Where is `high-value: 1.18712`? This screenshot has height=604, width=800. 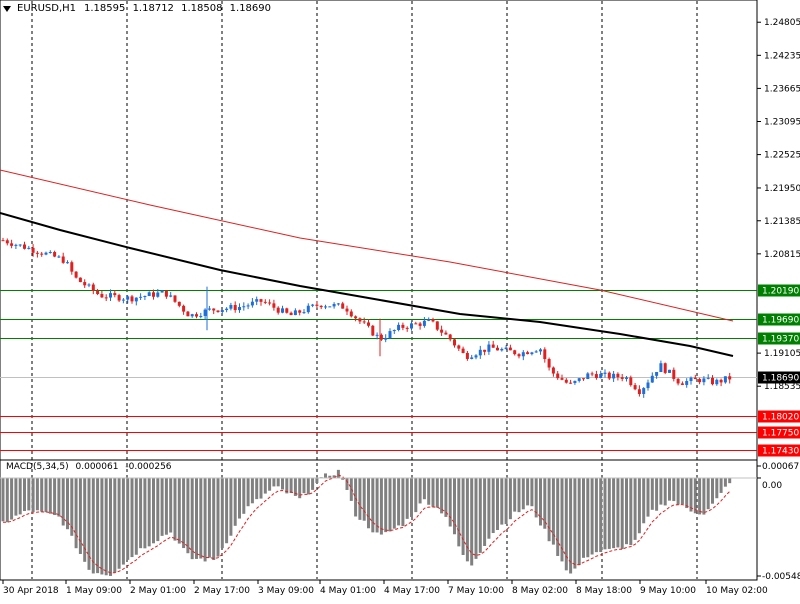
high-value: 1.18712 is located at coordinates (153, 8).